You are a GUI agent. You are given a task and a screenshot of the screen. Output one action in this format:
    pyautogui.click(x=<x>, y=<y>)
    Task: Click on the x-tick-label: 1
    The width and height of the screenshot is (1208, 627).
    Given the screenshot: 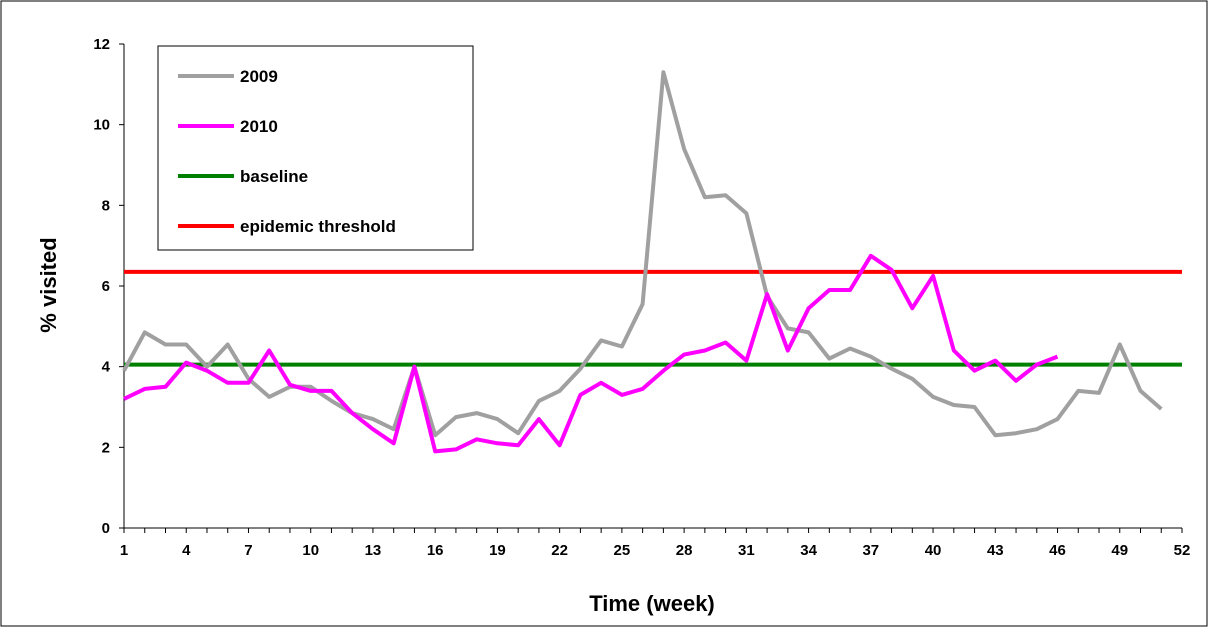 What is the action you would take?
    pyautogui.click(x=124, y=550)
    